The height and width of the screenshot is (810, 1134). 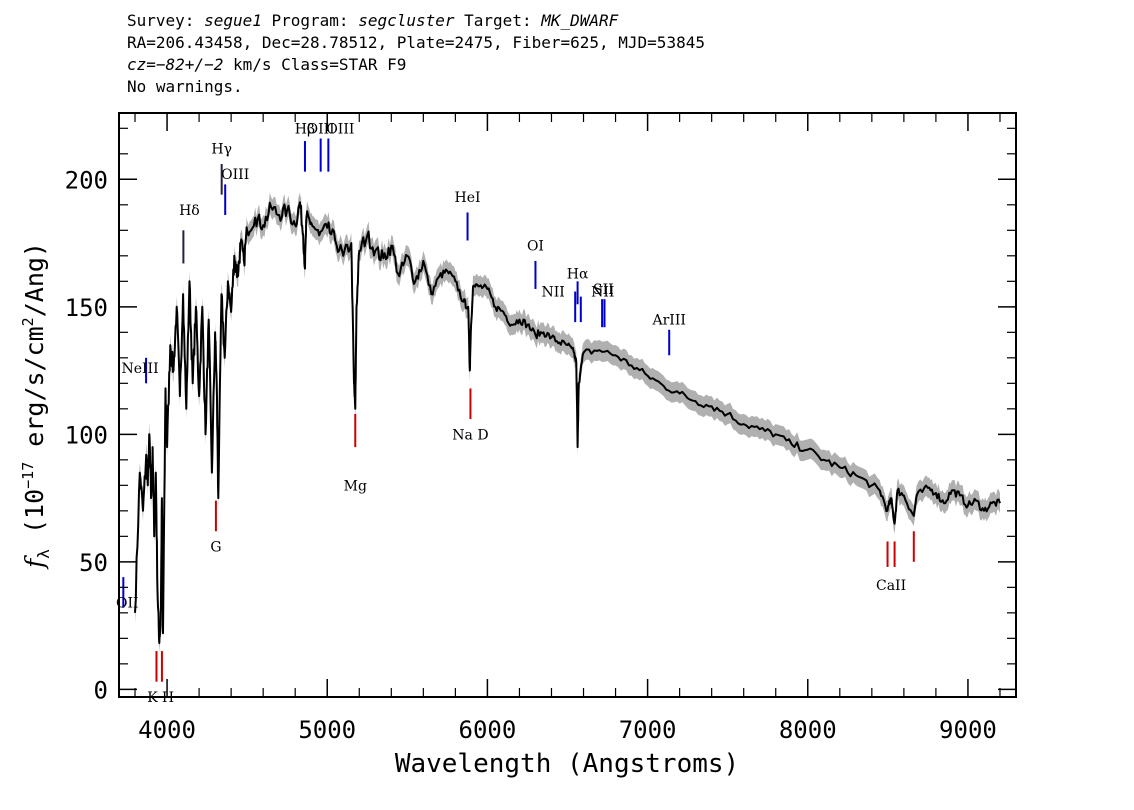 I want to click on x-tick-label: 6000, so click(x=488, y=730).